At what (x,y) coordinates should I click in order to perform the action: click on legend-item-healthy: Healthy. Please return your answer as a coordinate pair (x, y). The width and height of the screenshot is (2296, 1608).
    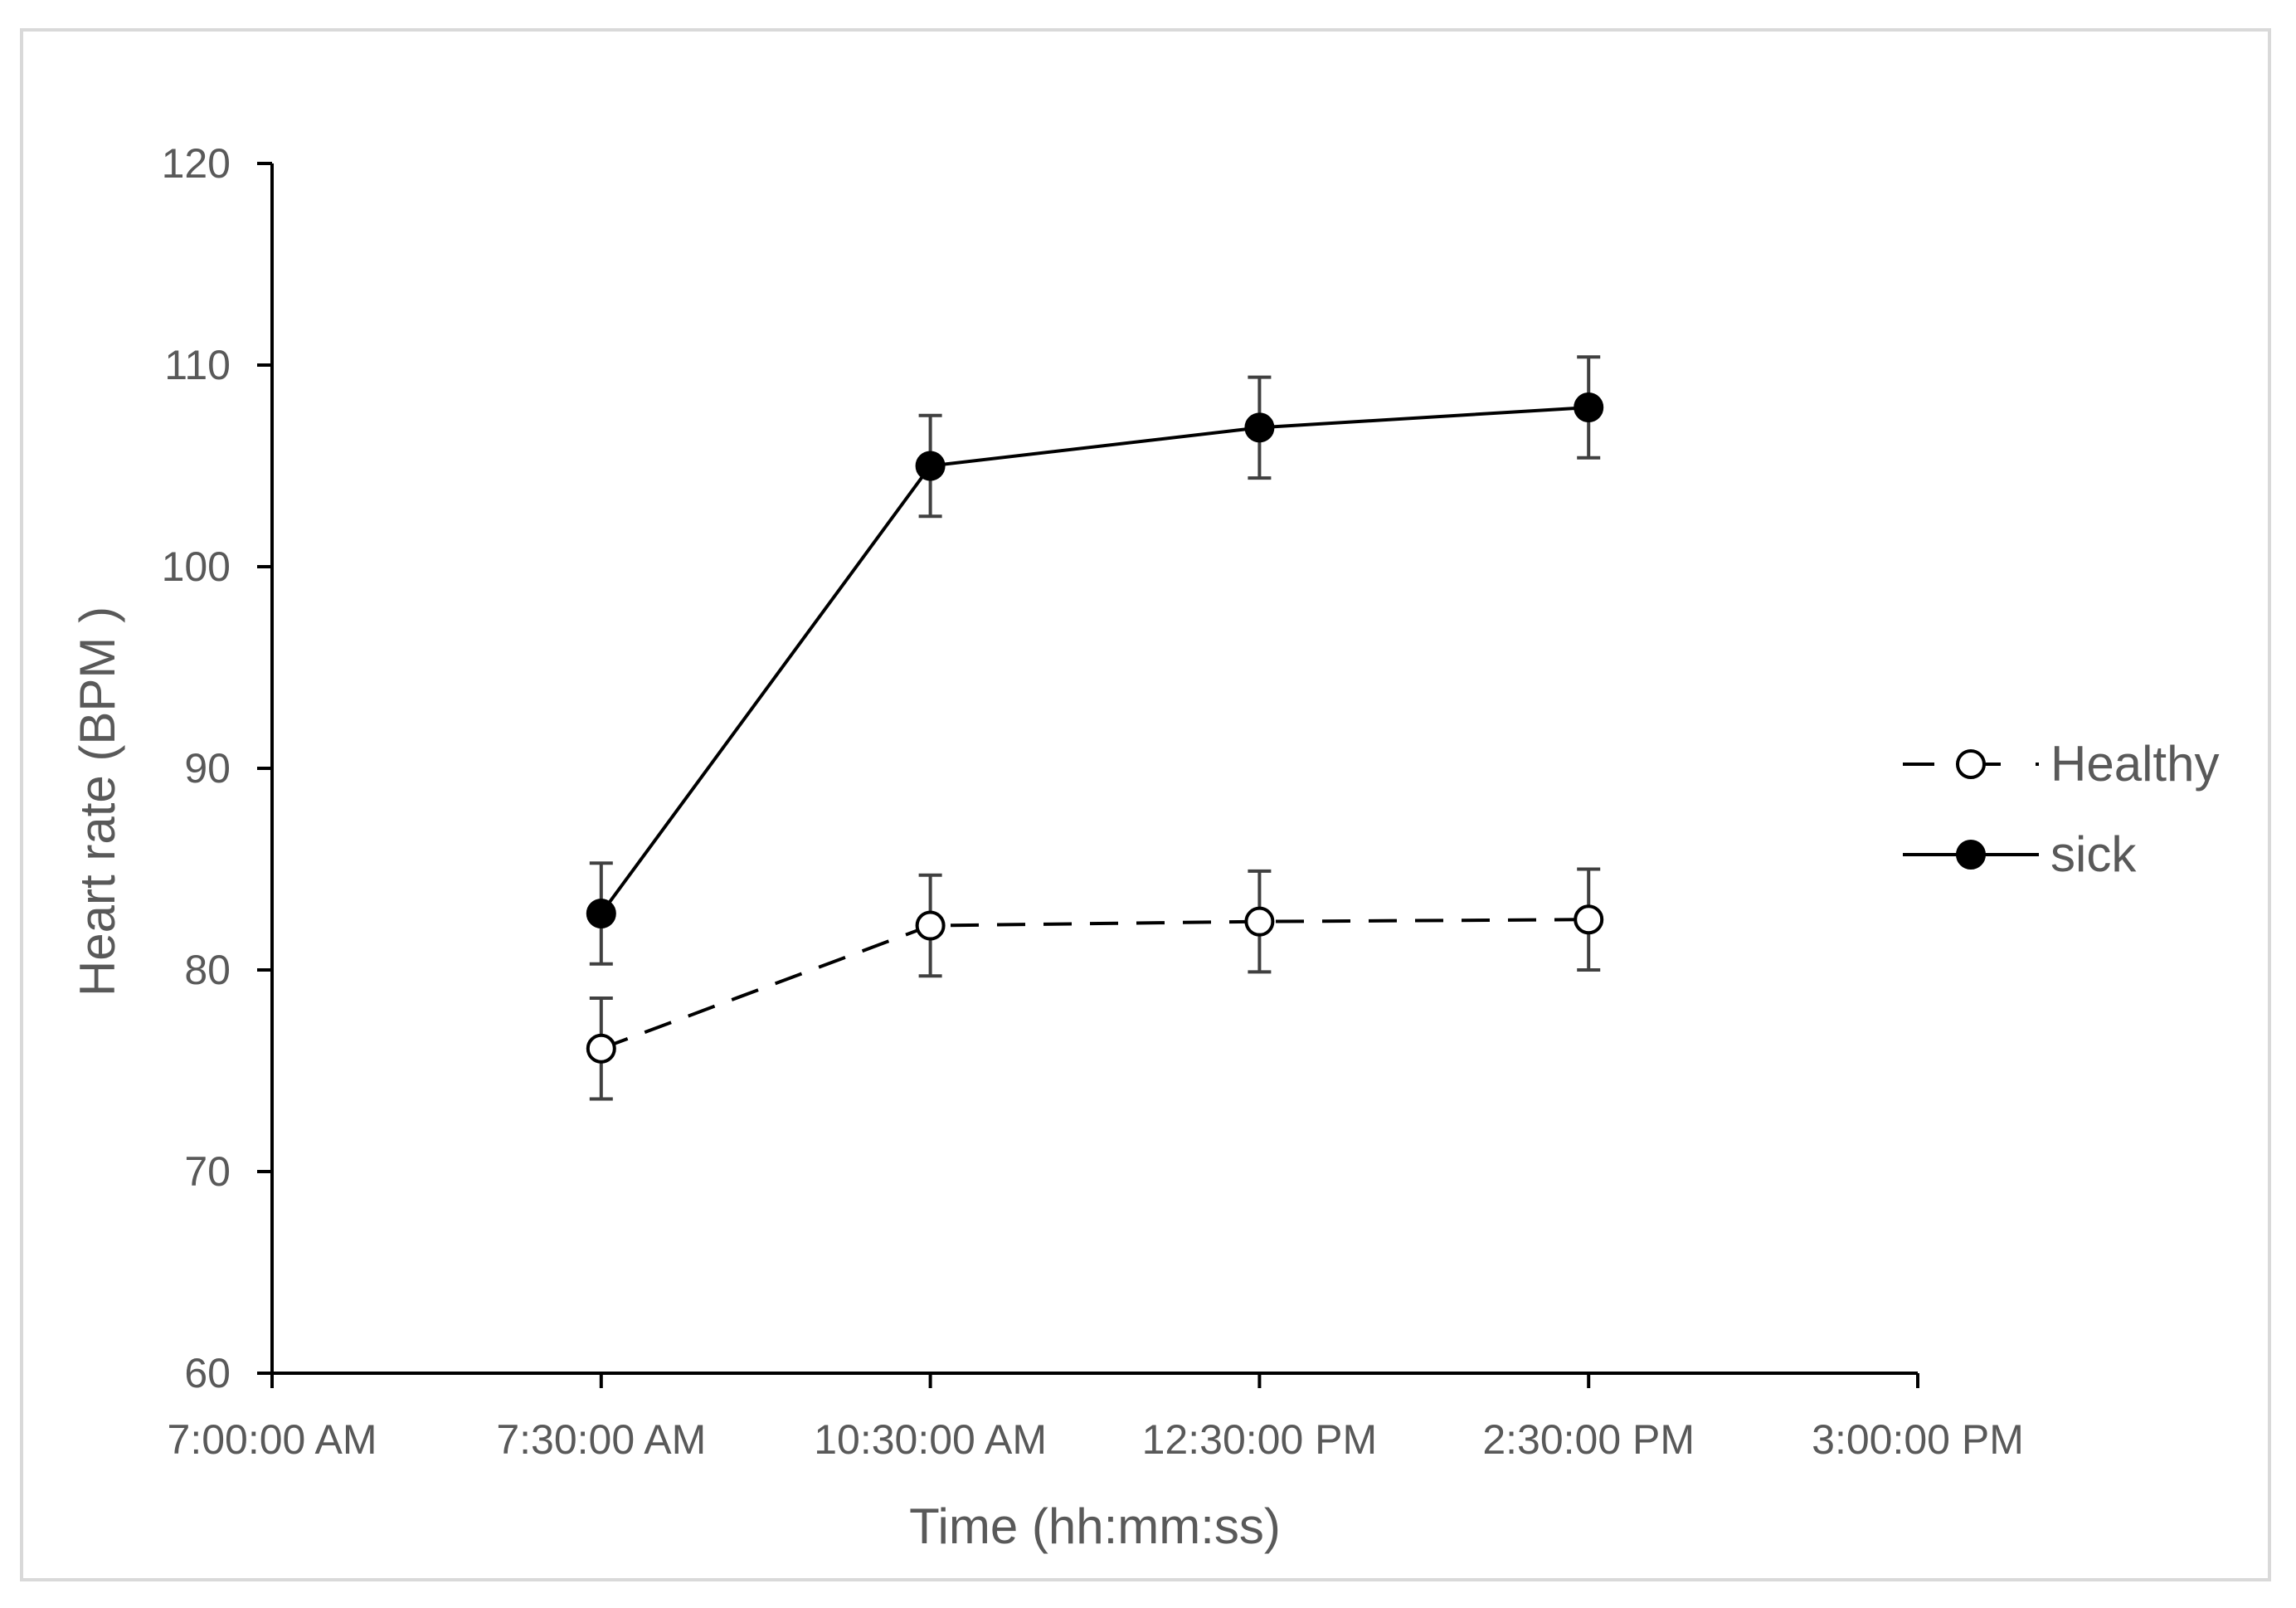
    Looking at the image, I should click on (2061, 764).